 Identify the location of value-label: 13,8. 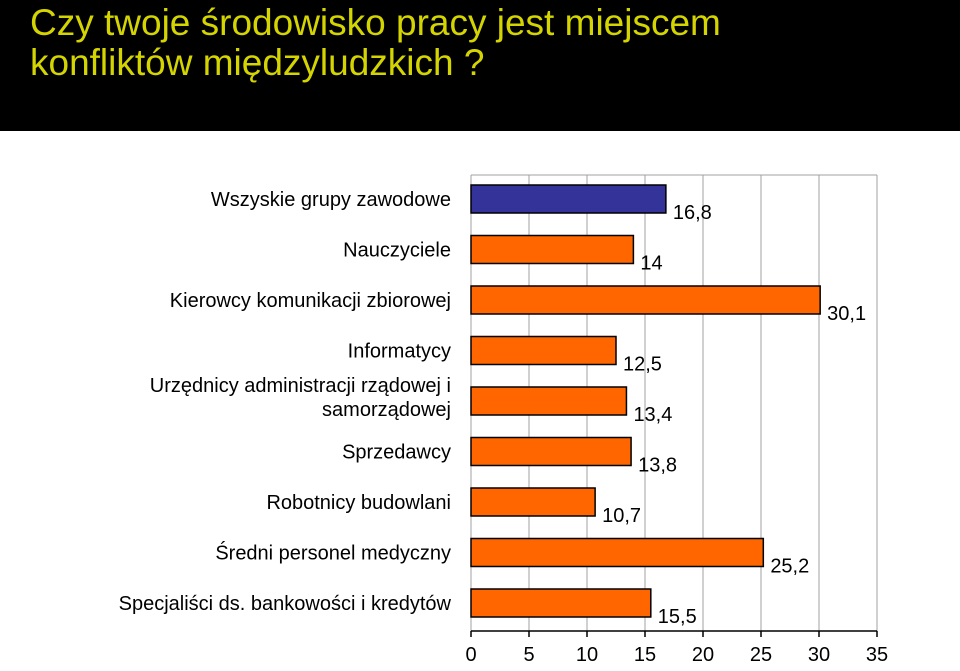
(657, 466).